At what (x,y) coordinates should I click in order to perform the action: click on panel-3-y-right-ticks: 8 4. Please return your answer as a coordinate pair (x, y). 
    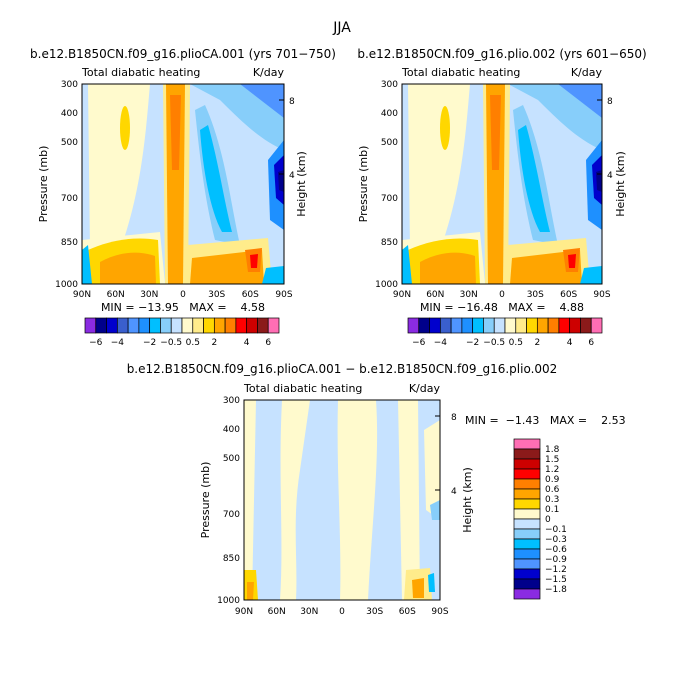
    Looking at the image, I should click on (446, 455).